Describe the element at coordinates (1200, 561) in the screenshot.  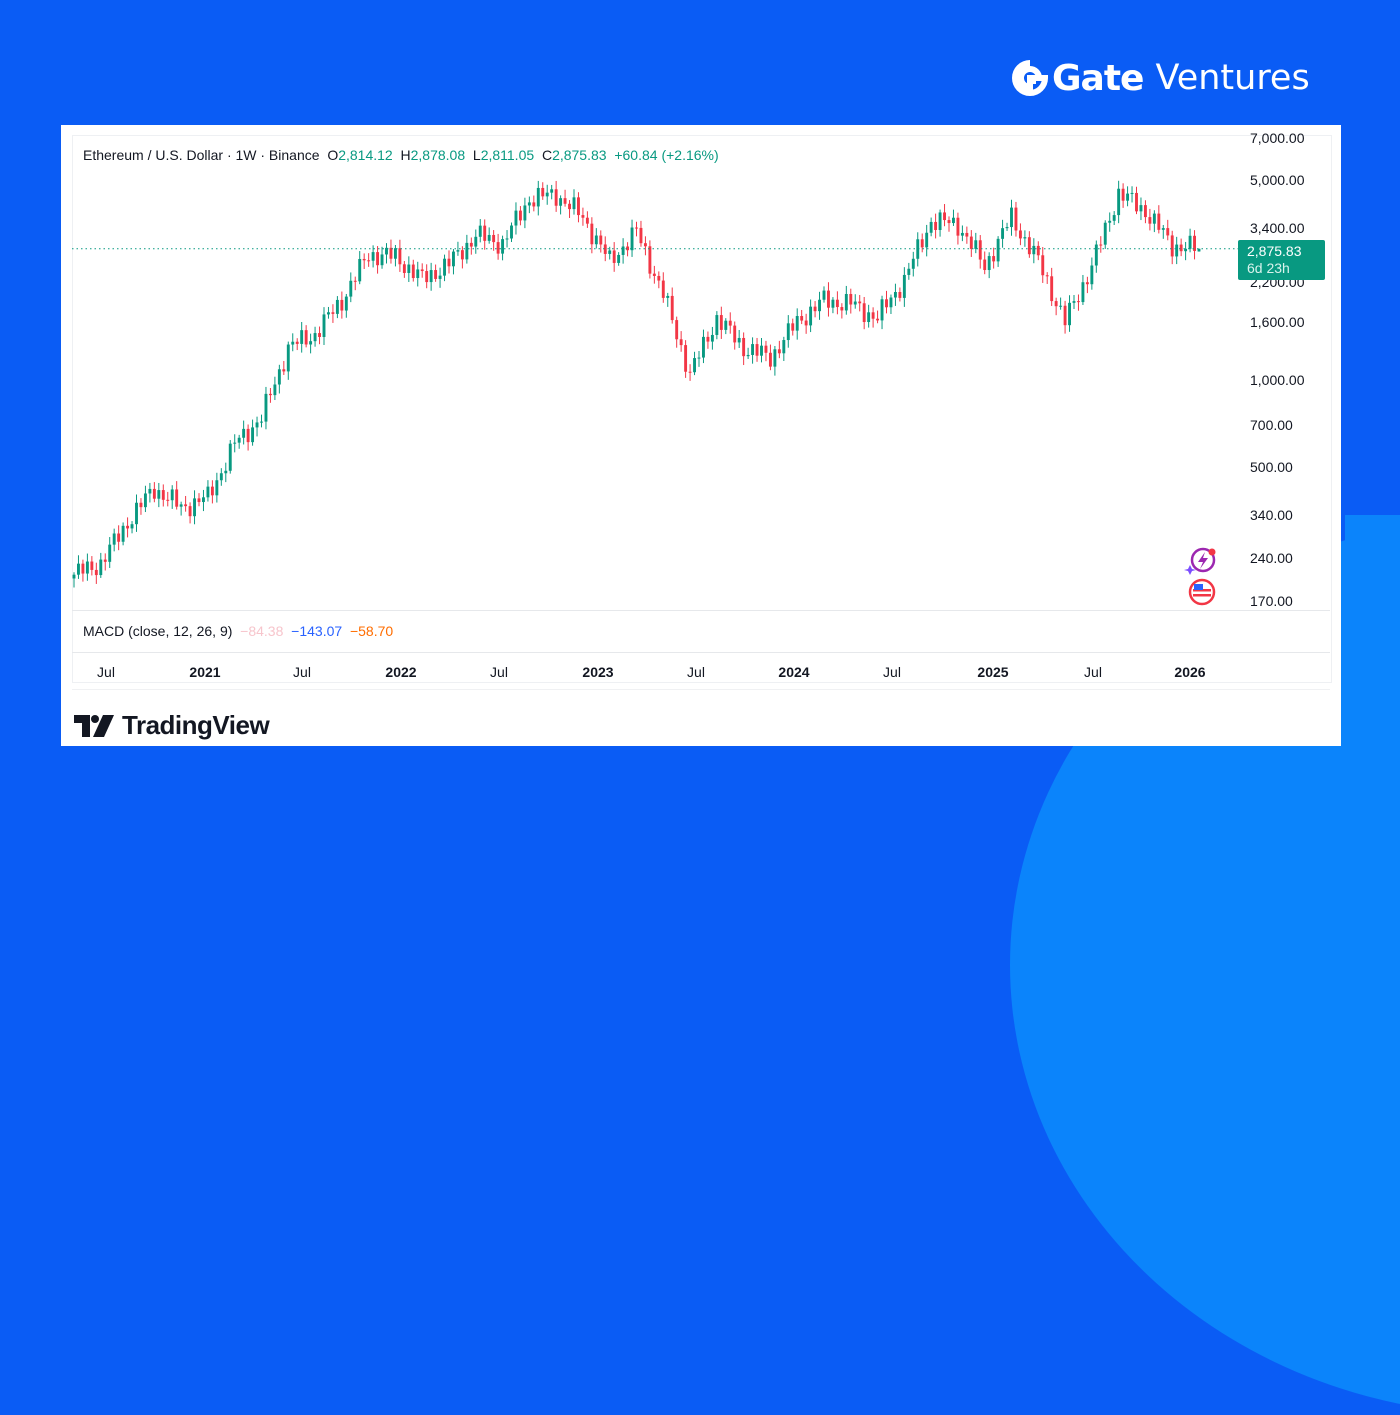
I see `lightning-alert-icon` at that location.